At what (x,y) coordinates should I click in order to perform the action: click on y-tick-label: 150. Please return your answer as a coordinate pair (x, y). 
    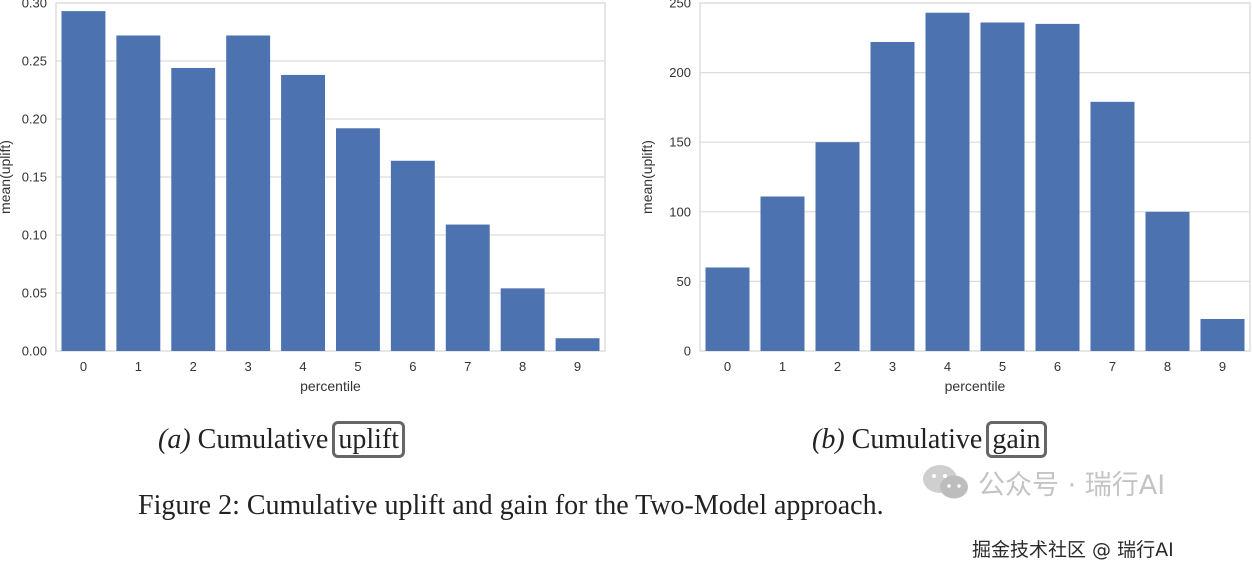
    Looking at the image, I should click on (680, 142).